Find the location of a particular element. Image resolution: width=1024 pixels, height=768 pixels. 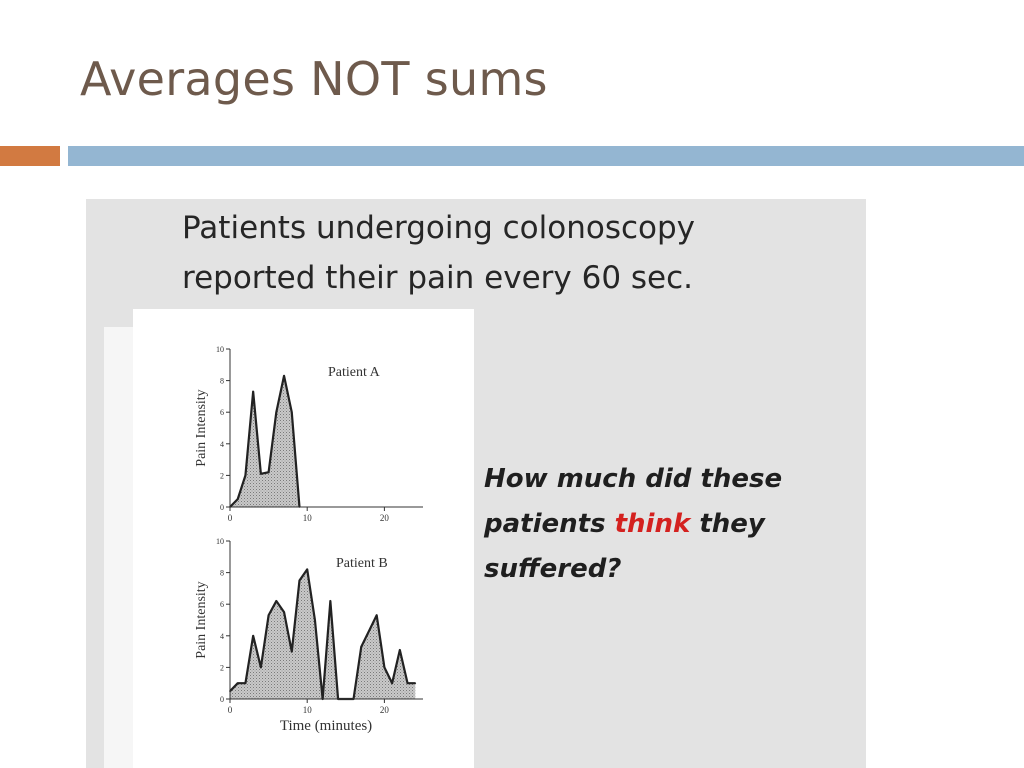

chart-a-y-tick-label: 0 is located at coordinates (222, 507).